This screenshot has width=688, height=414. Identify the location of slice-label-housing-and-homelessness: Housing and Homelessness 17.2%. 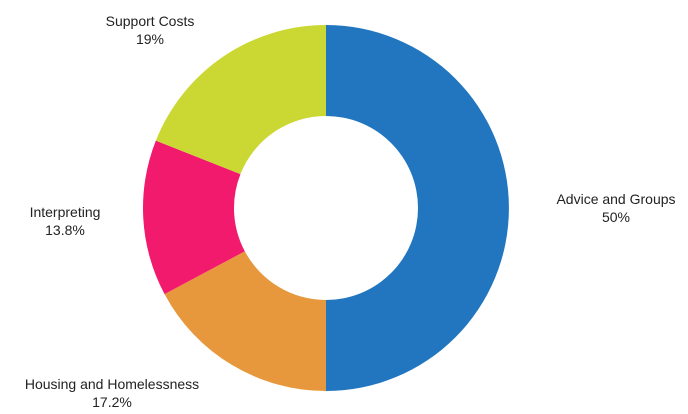
(112, 393).